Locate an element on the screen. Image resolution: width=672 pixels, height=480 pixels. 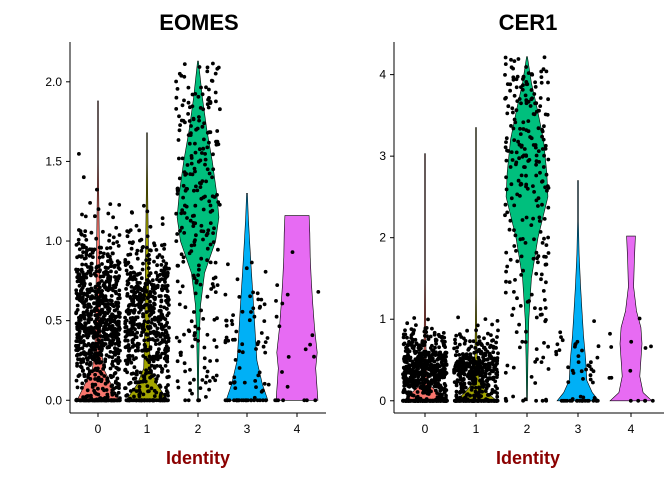
x-tick-label: 0 is located at coordinates (98, 429).